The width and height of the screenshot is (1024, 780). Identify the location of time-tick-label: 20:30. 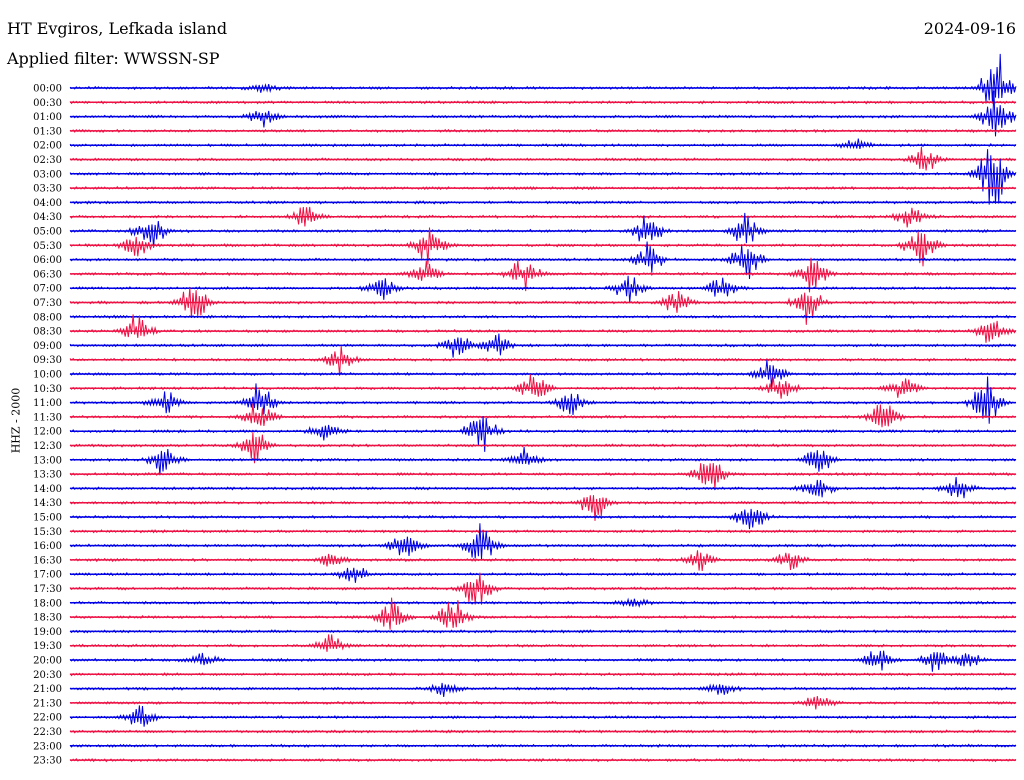
(47, 675).